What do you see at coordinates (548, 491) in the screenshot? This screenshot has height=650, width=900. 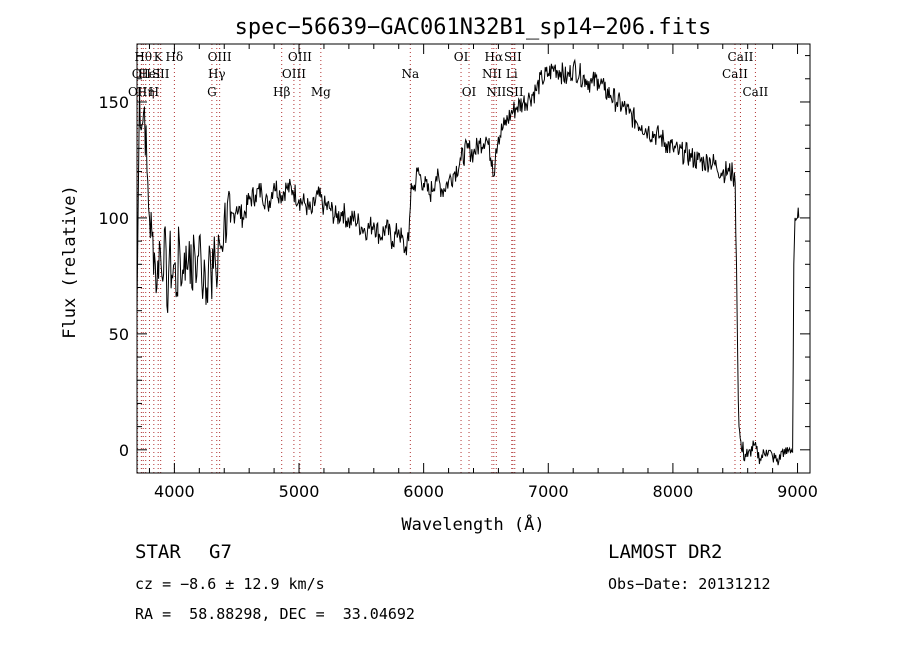 I see `x-tick-label: 7000` at bounding box center [548, 491].